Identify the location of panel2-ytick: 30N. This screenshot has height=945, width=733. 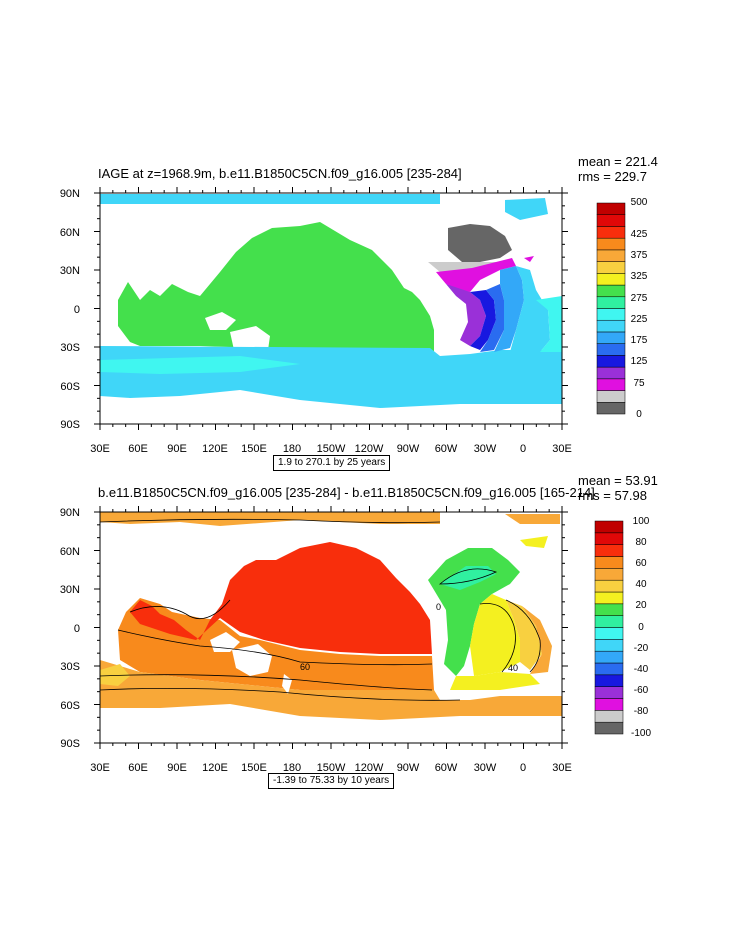
(70, 590).